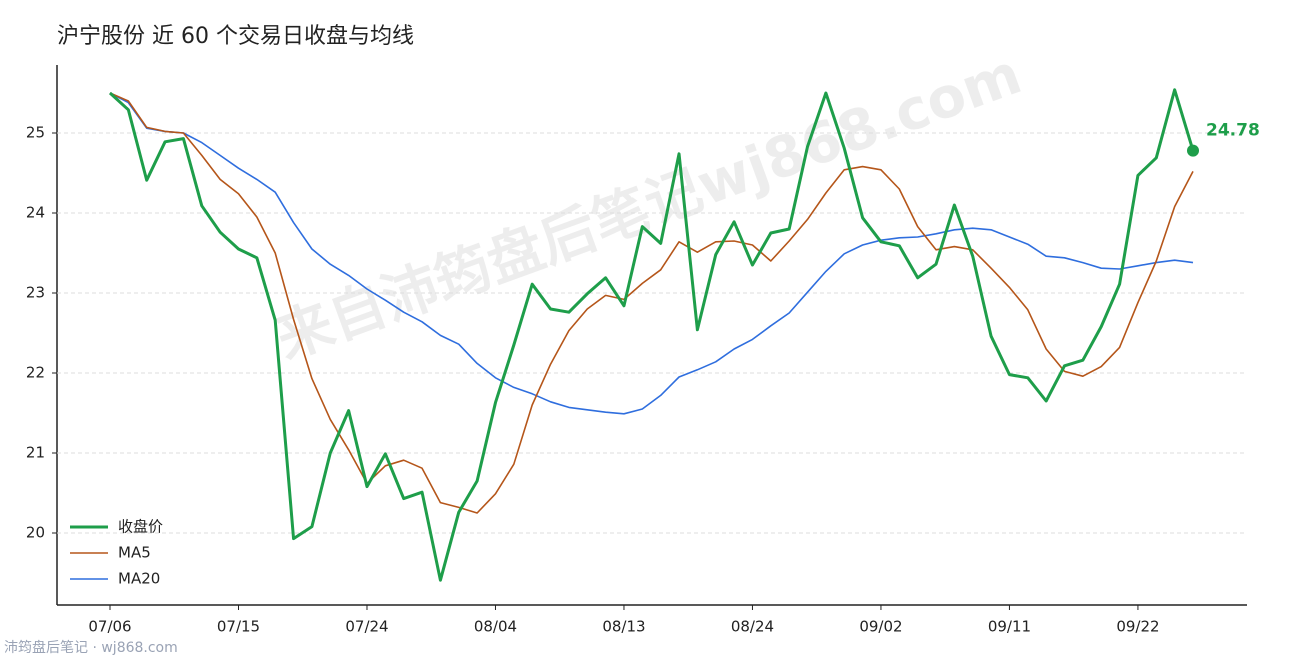 The height and width of the screenshot is (660, 1290). Describe the element at coordinates (134, 553) in the screenshot. I see `legend-label: MA5` at that location.